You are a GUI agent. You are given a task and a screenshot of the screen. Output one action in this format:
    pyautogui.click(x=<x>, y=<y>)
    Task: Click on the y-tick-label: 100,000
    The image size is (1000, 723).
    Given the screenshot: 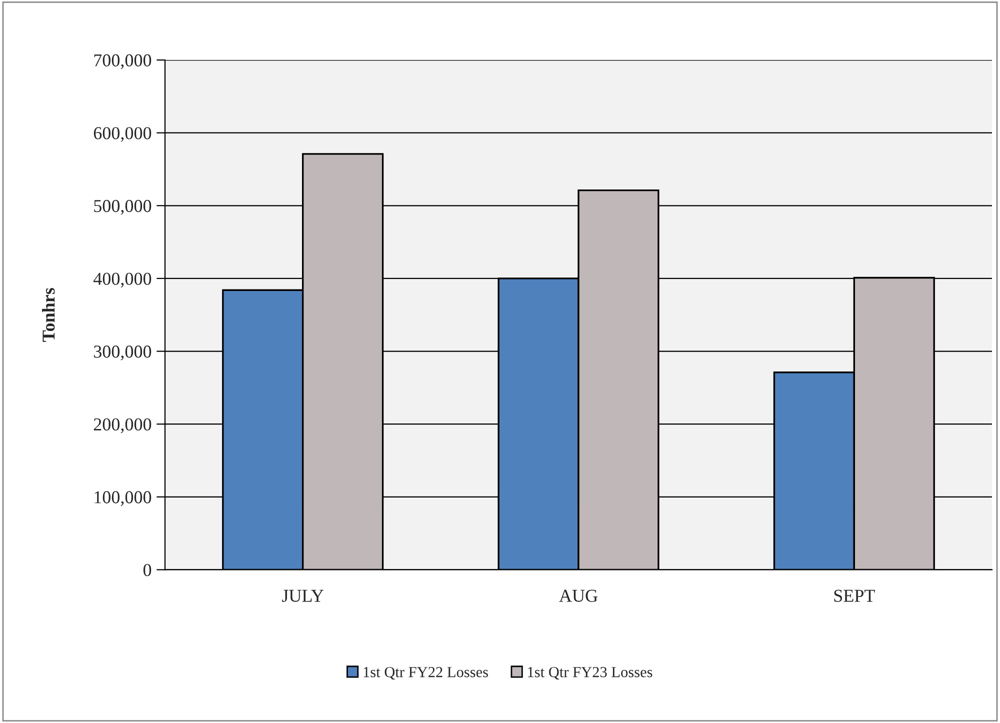 What is the action you would take?
    pyautogui.click(x=123, y=498)
    